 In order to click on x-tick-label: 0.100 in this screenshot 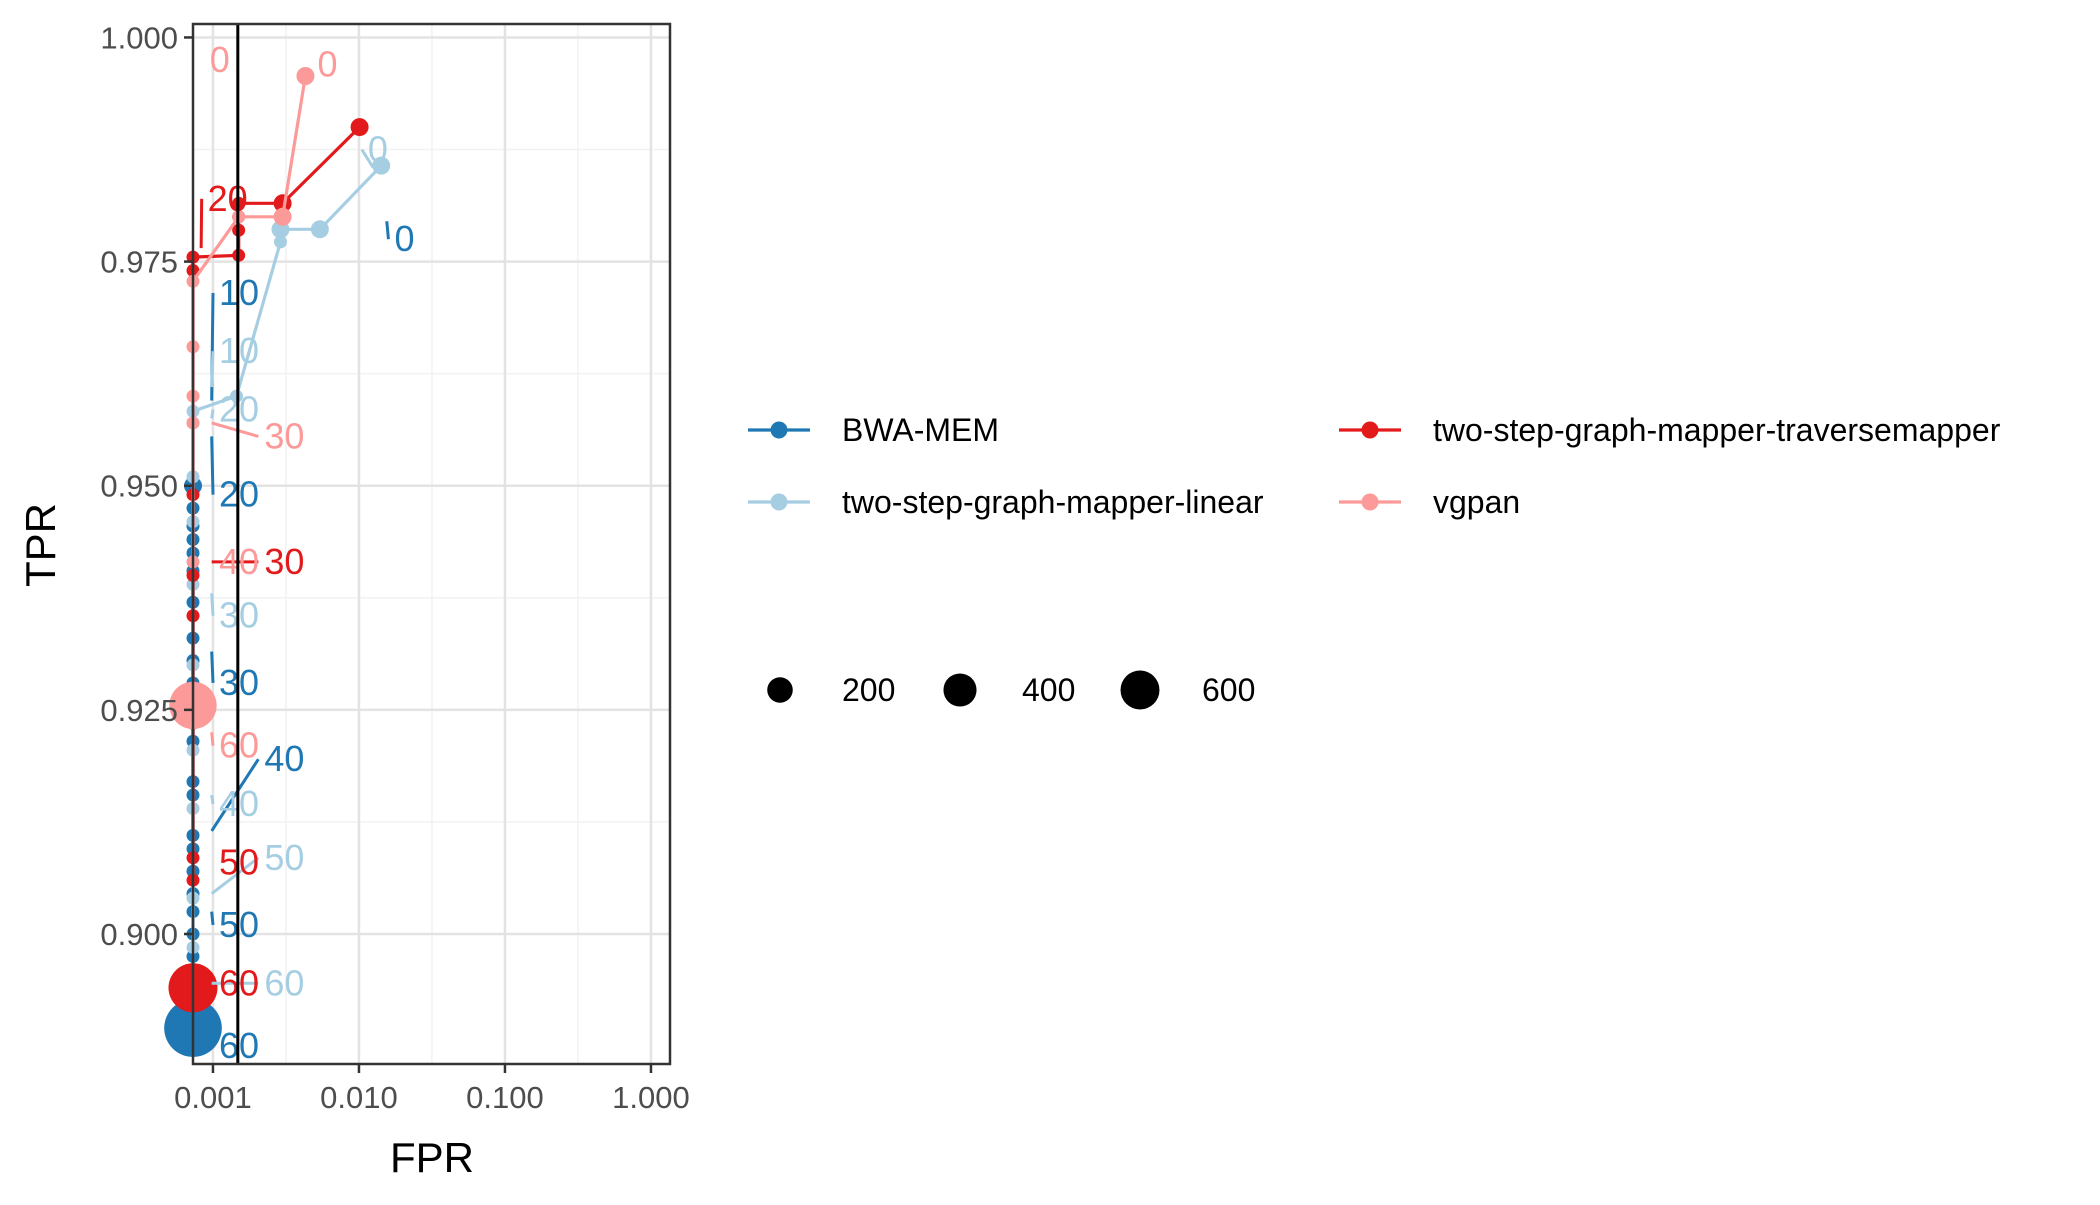, I will do `click(505, 1097)`.